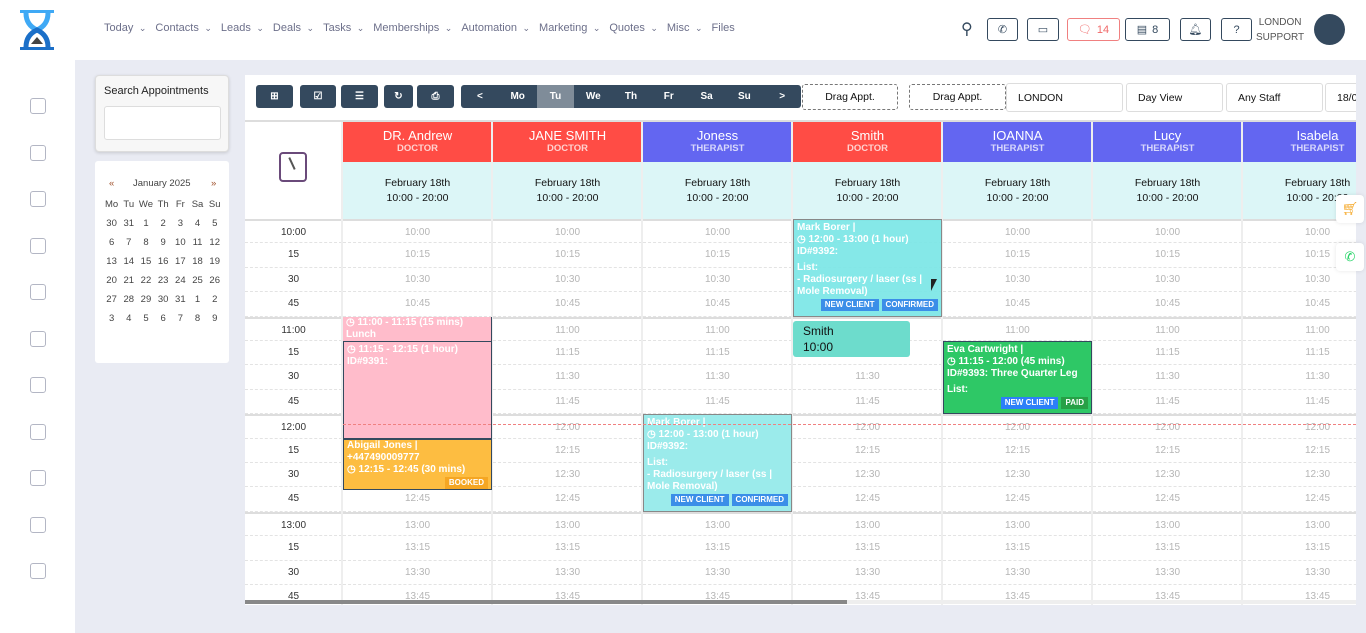  Describe the element at coordinates (38, 524) in the screenshot. I see `user-icon` at that location.